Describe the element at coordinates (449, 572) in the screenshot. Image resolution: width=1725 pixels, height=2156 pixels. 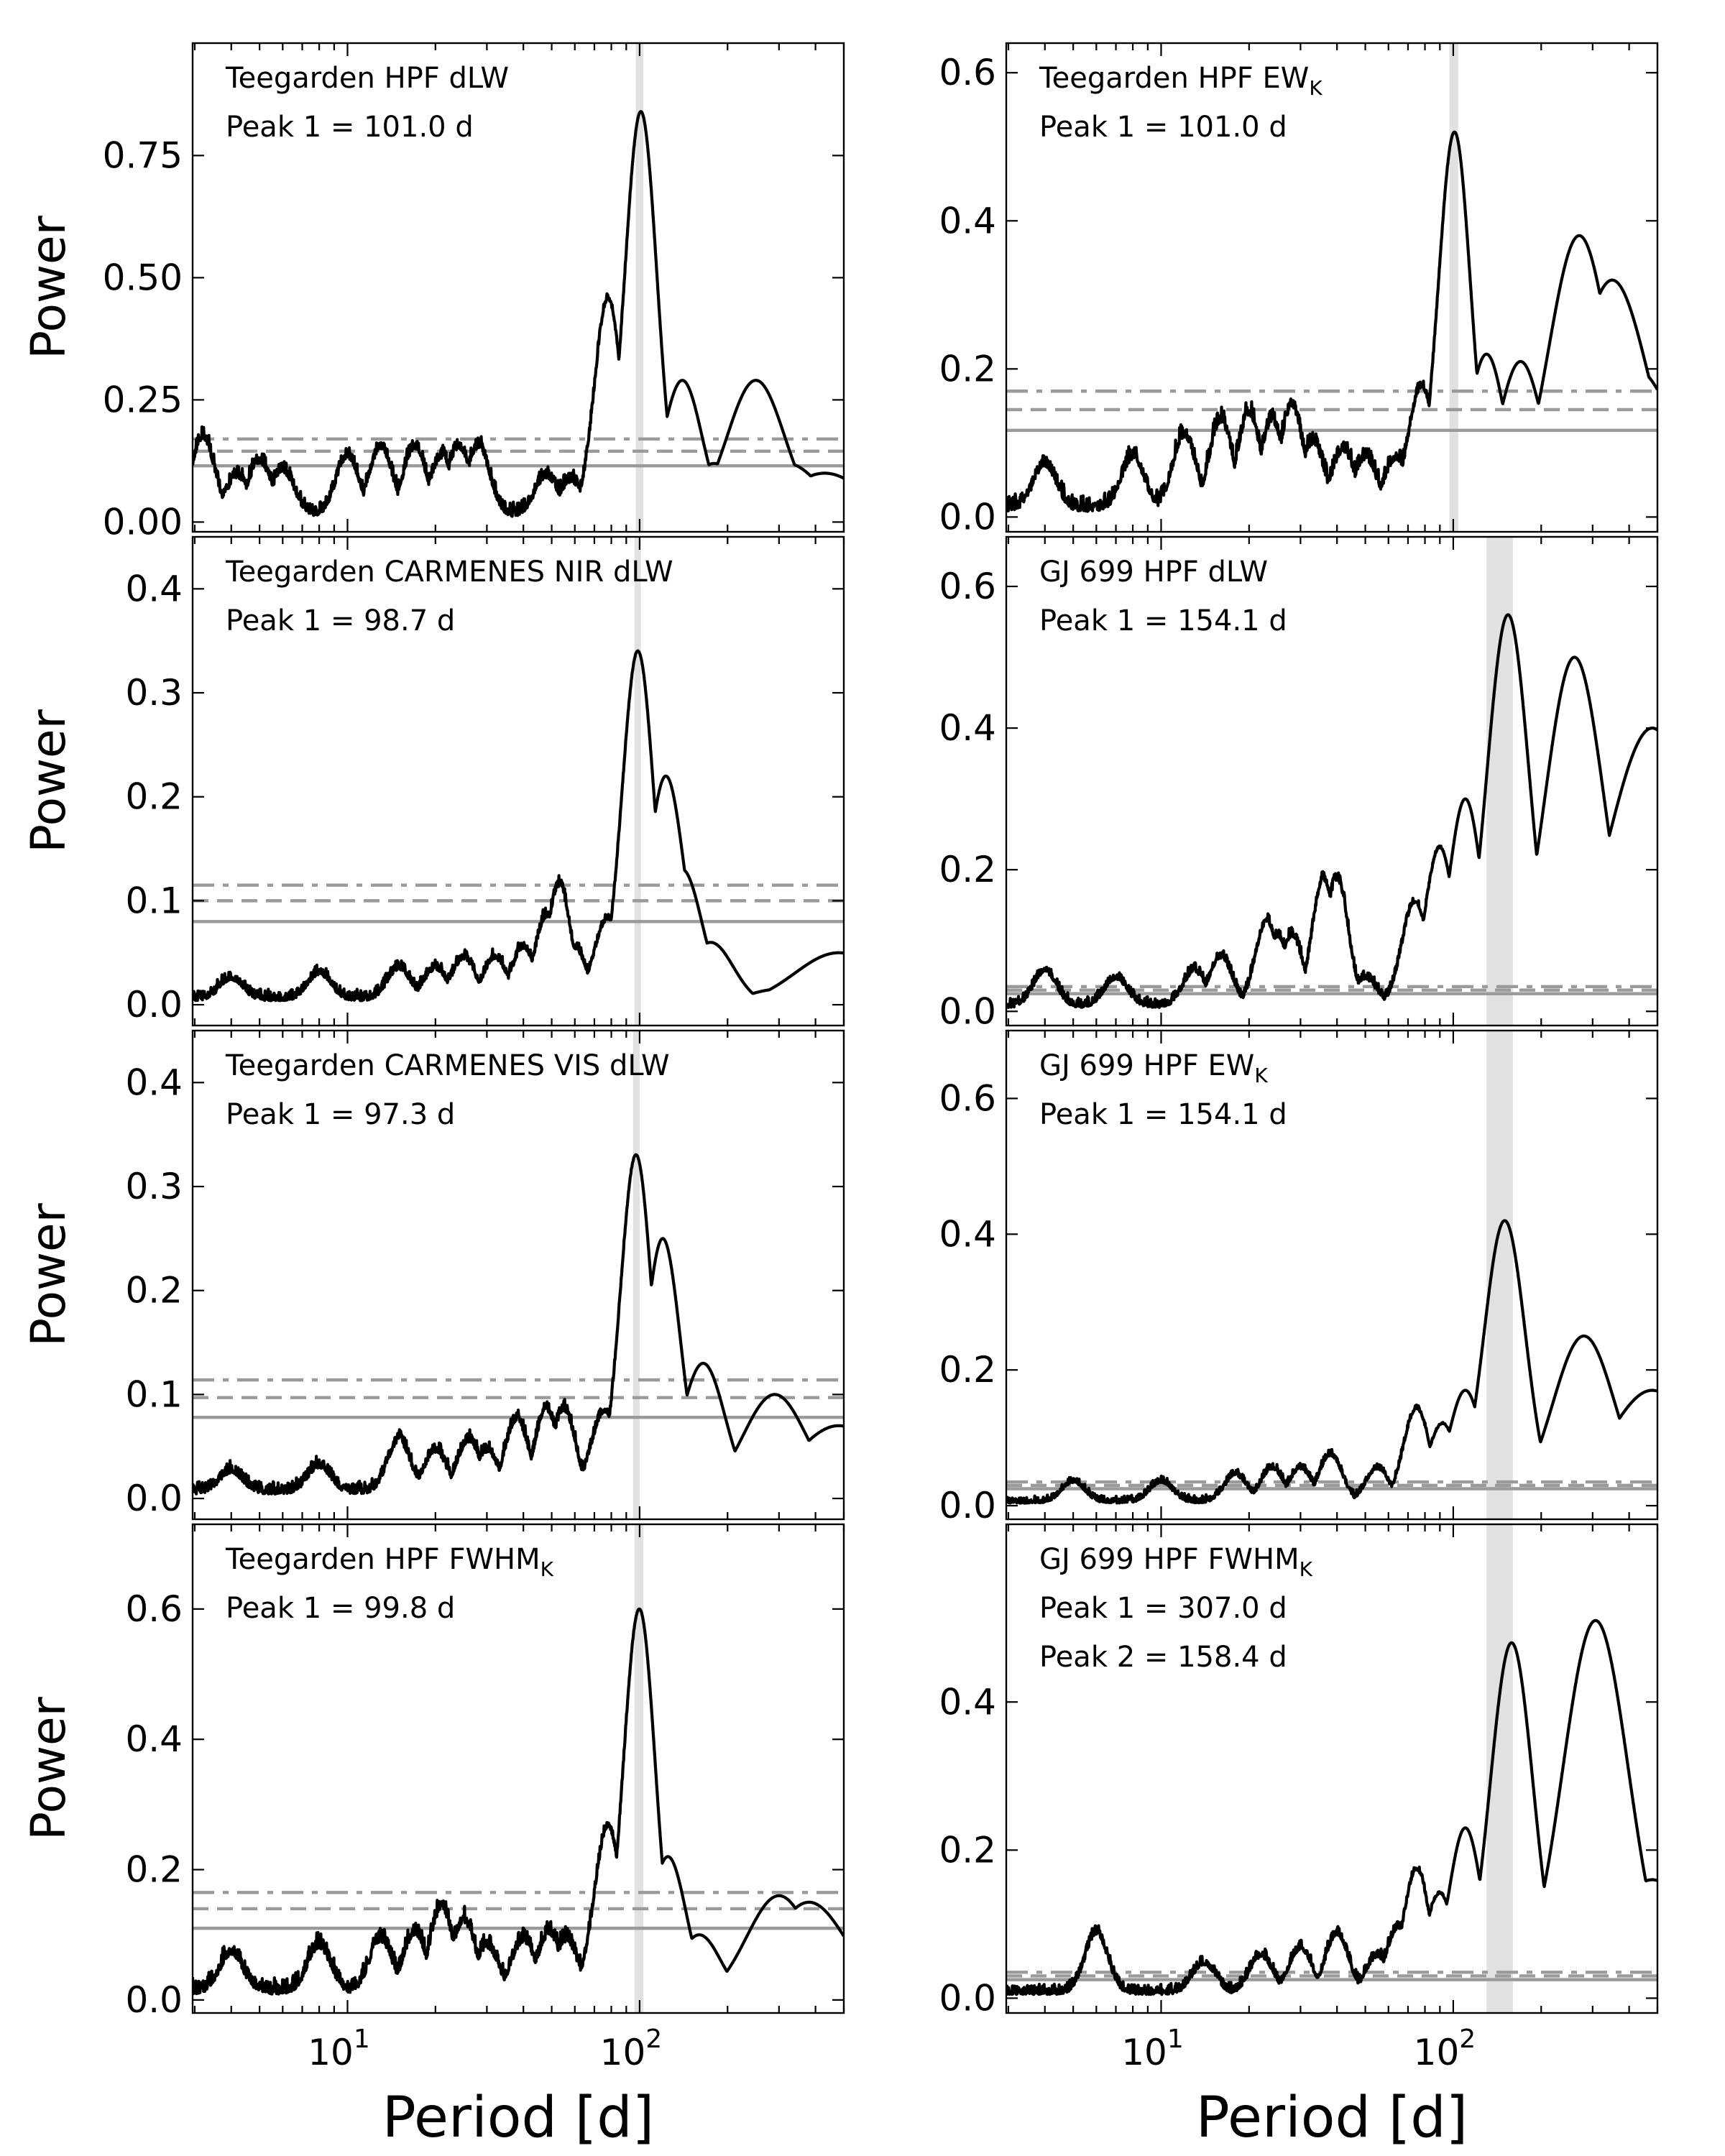
I see `panel-annotation-line: Teegarden CARMENES NIR dLW` at that location.